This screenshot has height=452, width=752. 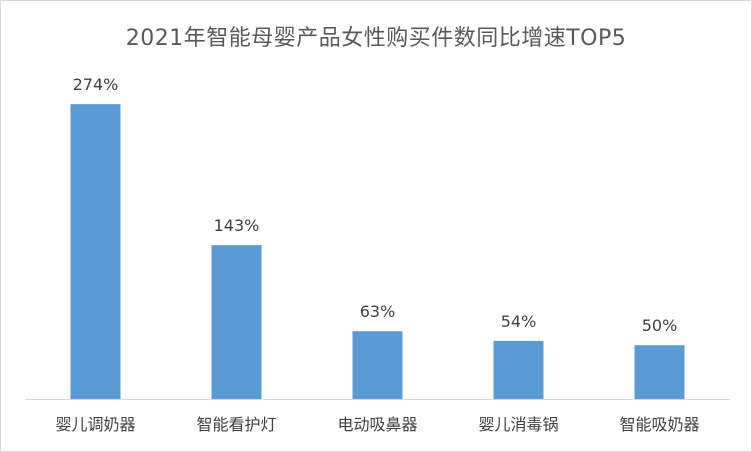 I want to click on category-label-5: 智能吸奶器, so click(x=659, y=424).